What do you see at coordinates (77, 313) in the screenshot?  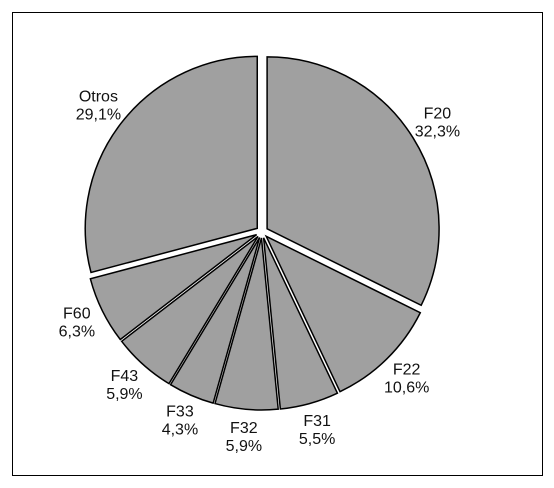 I see `slice-label: F60` at bounding box center [77, 313].